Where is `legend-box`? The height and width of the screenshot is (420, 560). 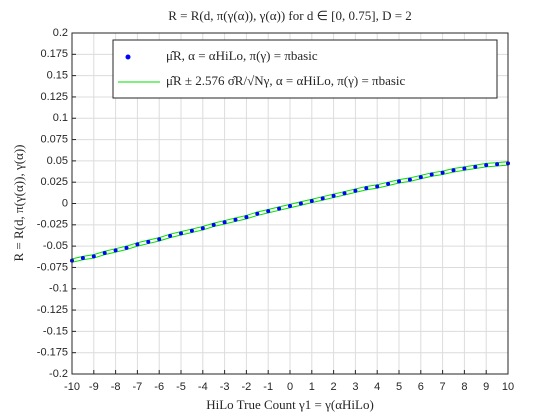
legend-box is located at coordinates (305, 69).